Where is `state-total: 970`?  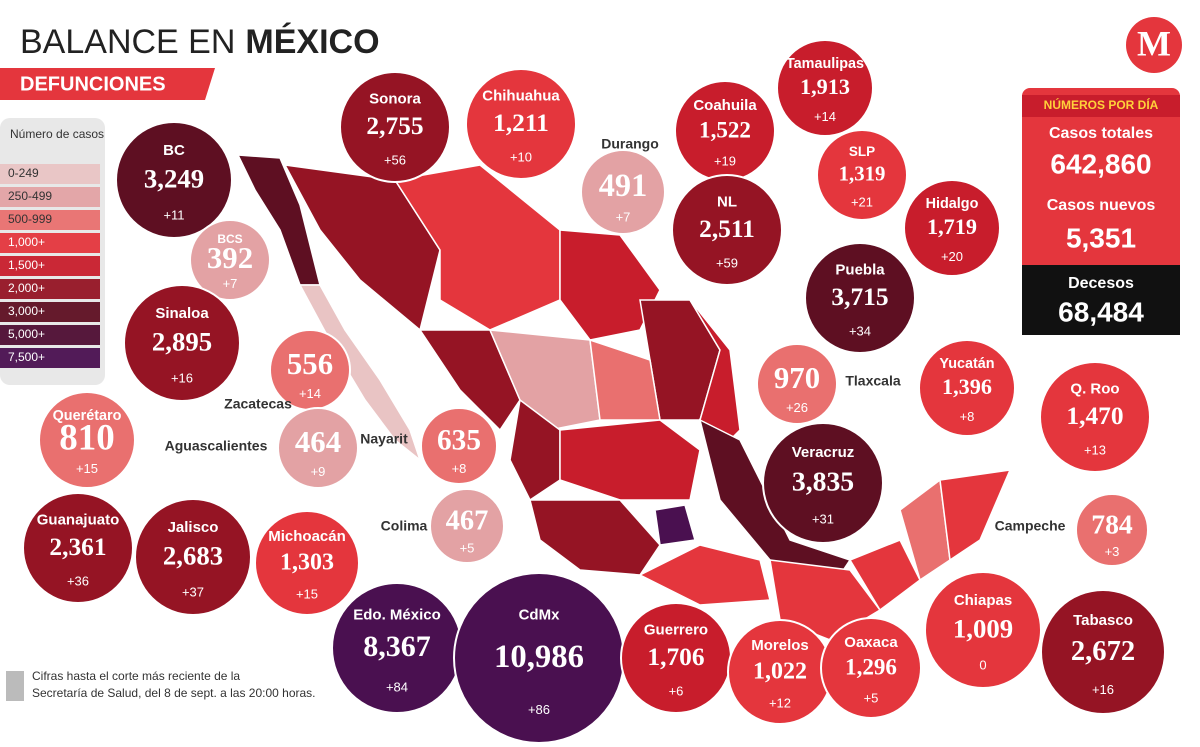
state-total: 970 is located at coordinates (797, 378).